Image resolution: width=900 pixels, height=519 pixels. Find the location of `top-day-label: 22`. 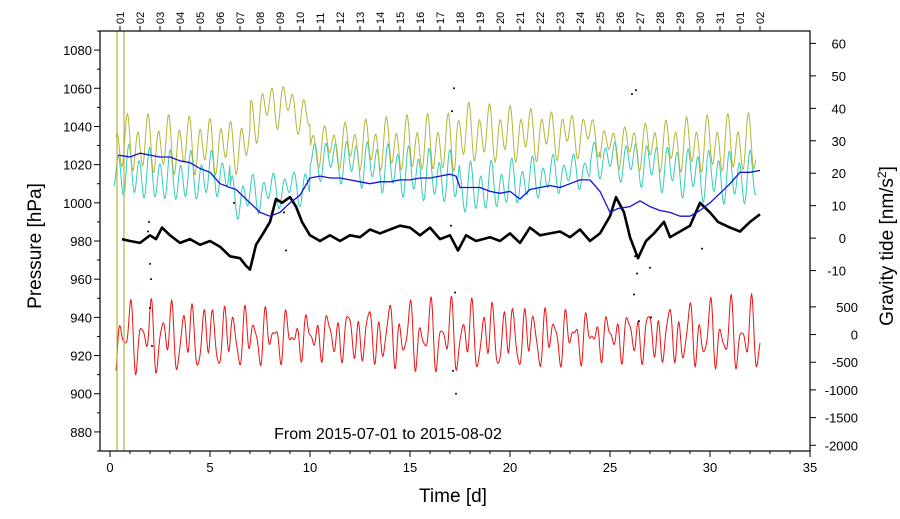

top-day-label: 22 is located at coordinates (541, 18).